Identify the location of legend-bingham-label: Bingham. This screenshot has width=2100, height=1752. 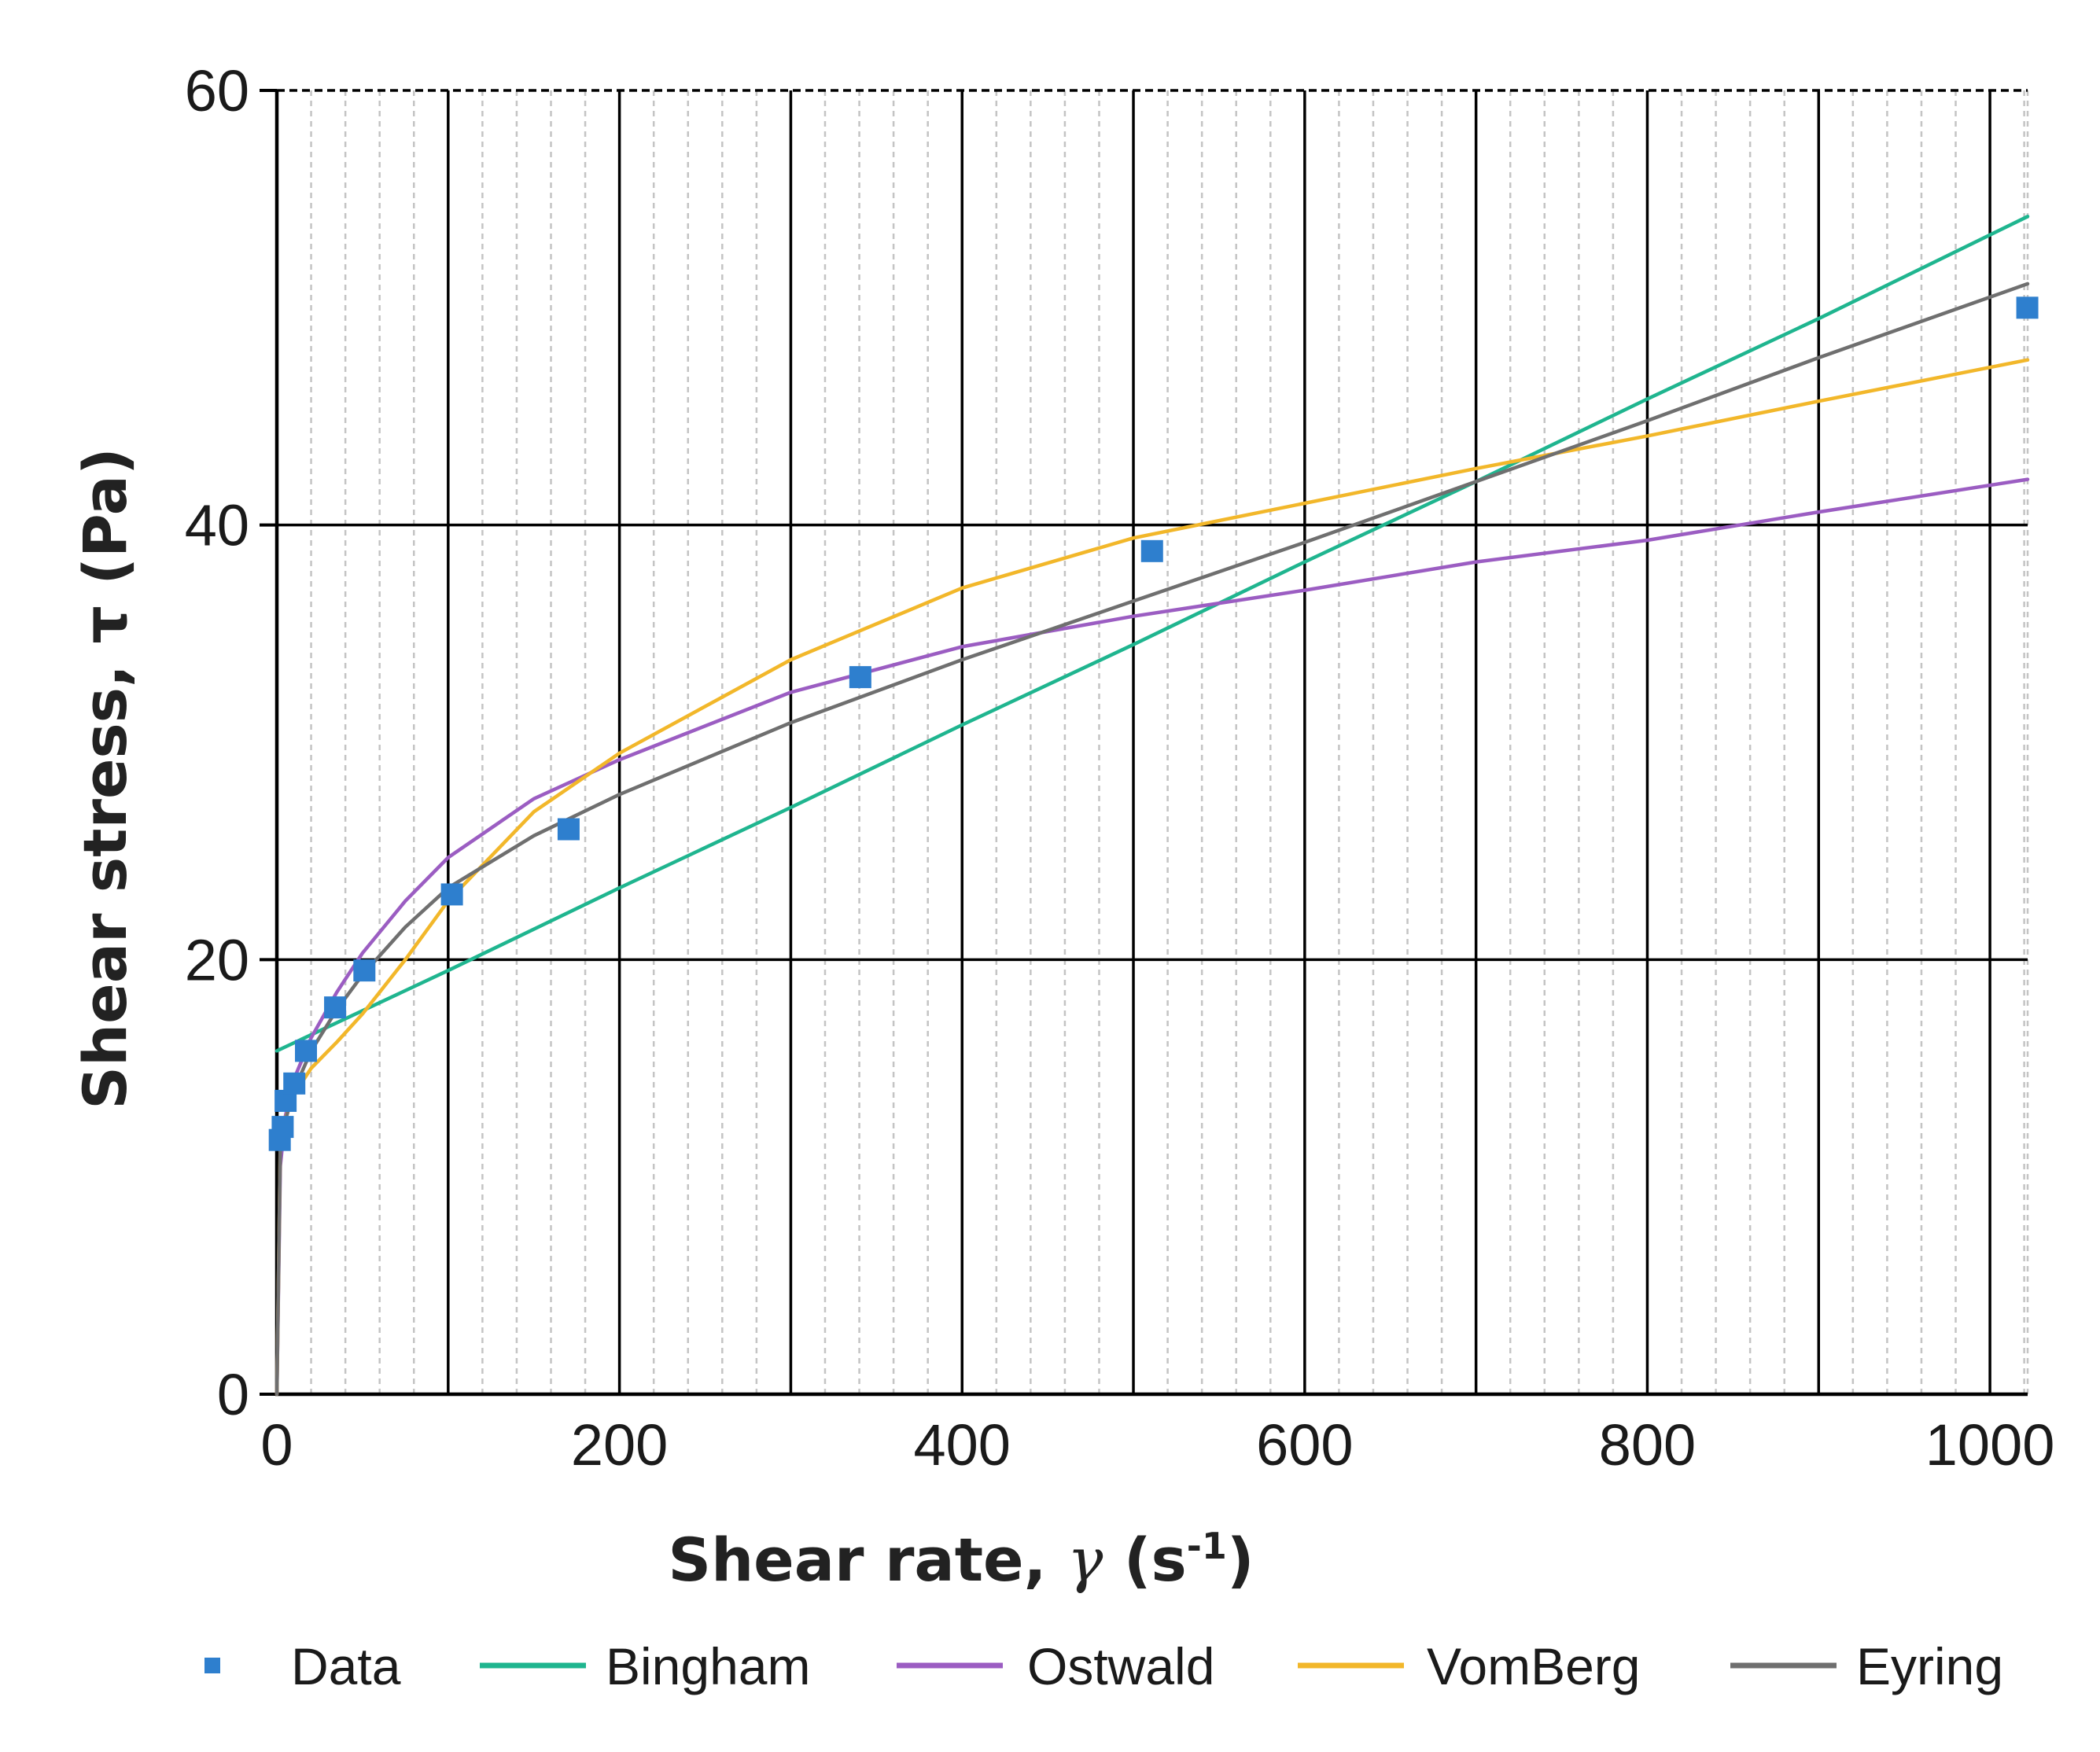
(708, 1666).